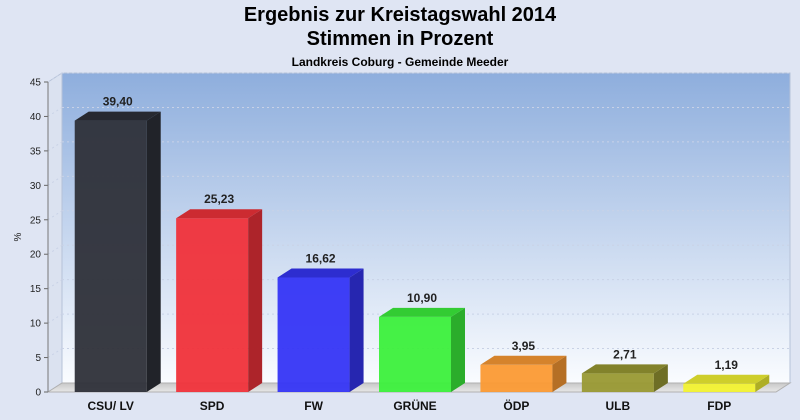 This screenshot has height=420, width=800. I want to click on x-category-label: SPD, so click(212, 406).